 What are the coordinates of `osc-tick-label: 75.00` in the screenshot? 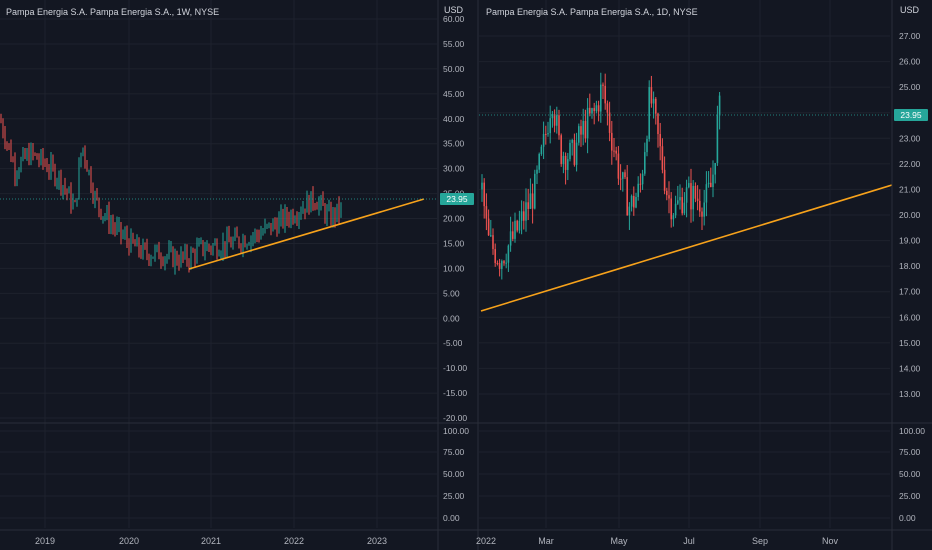 It's located at (454, 452).